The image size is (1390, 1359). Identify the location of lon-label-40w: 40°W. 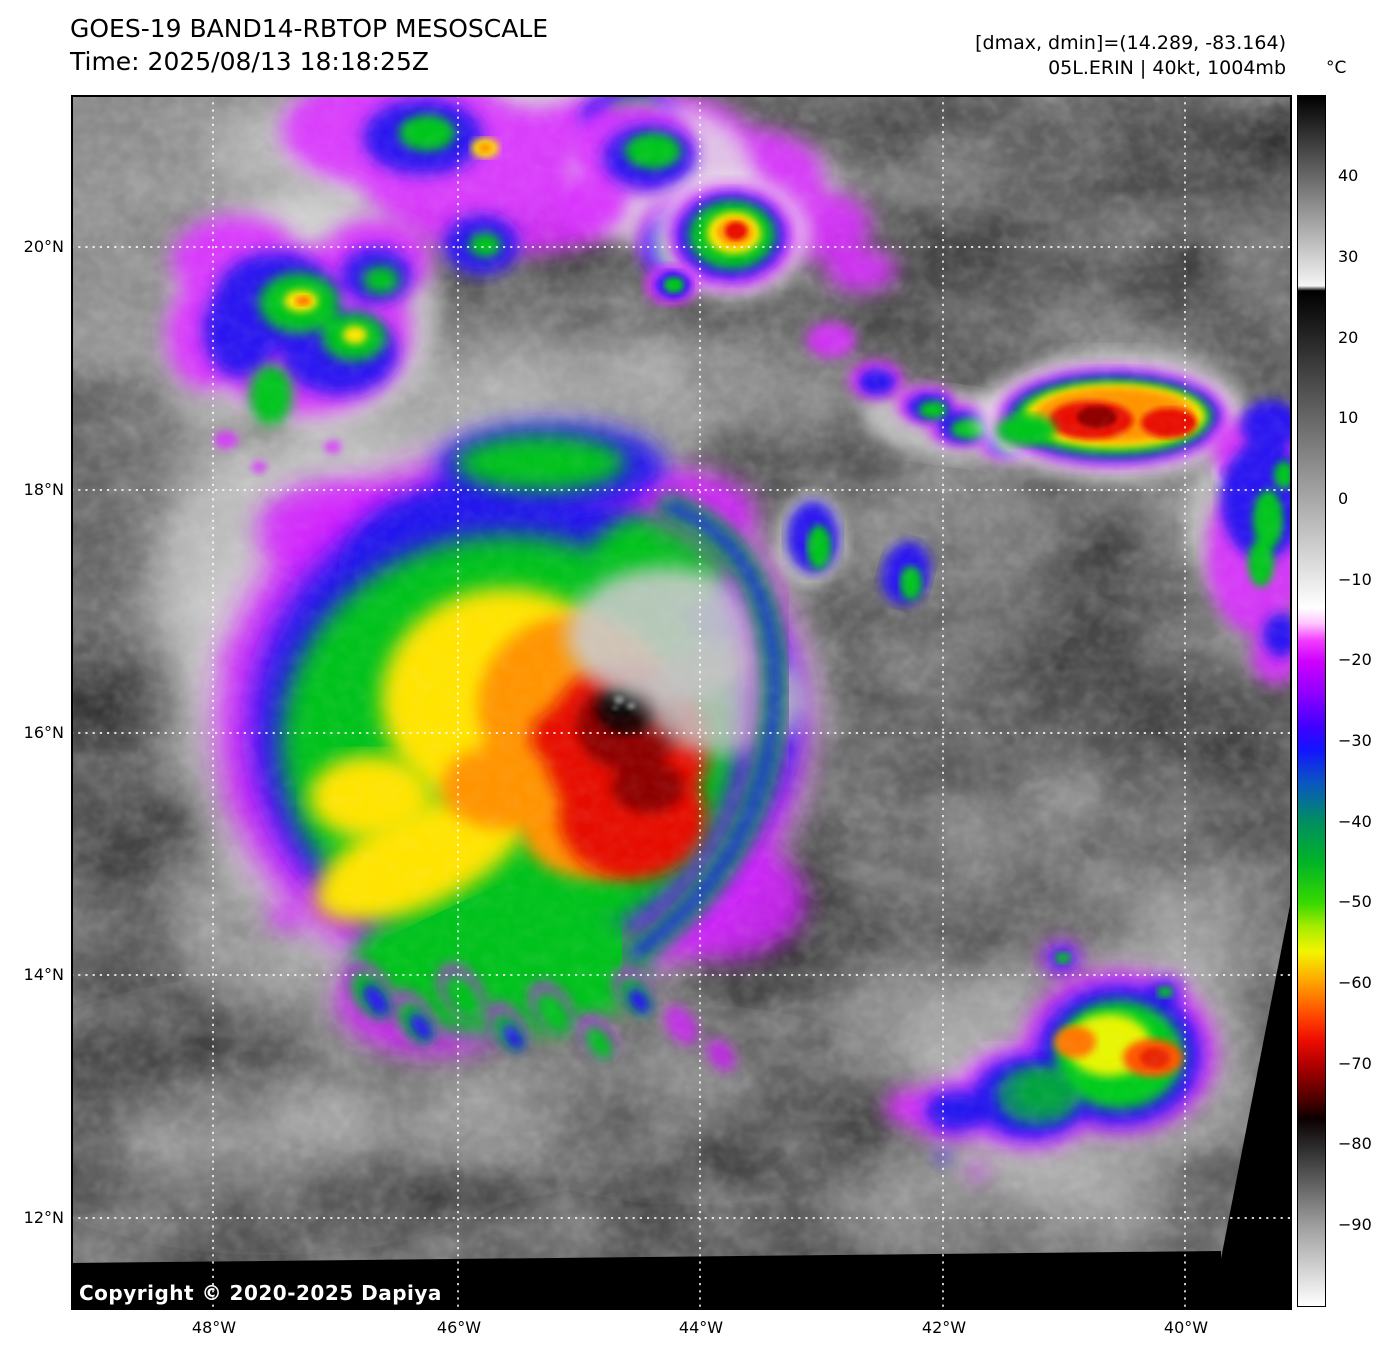
(1186, 1327).